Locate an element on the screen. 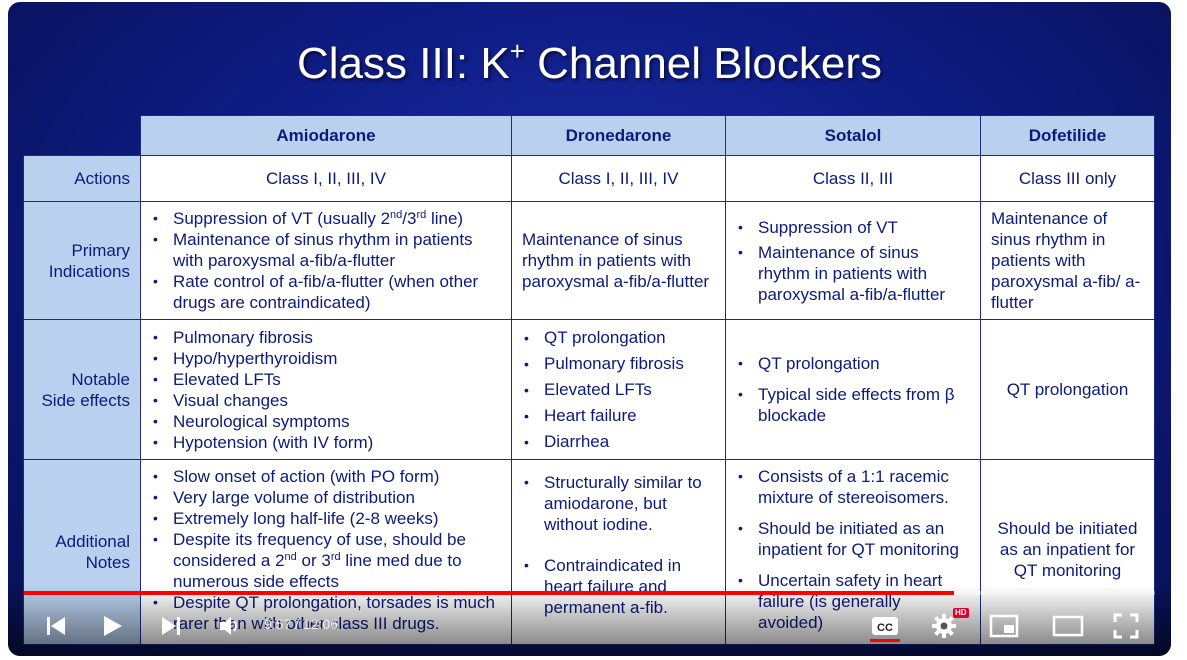 The width and height of the screenshot is (1187, 660). list-item: Slow onset of action (with PO form) is located at coordinates (326, 476).